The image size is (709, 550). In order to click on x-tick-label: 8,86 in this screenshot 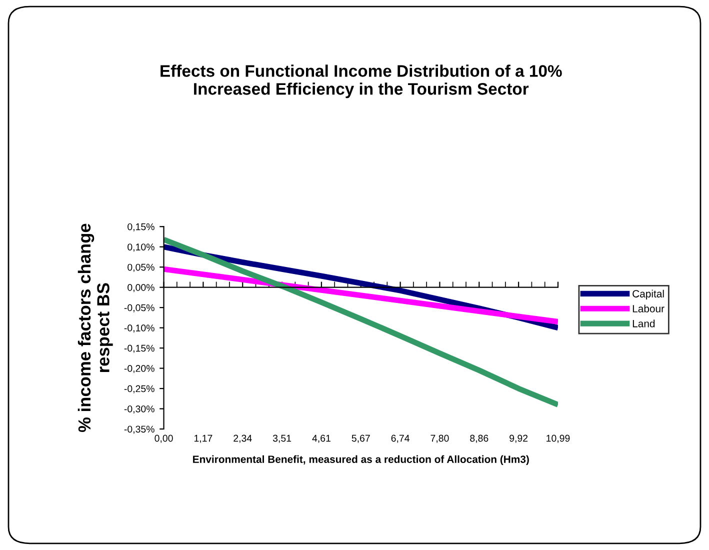, I will do `click(479, 438)`.